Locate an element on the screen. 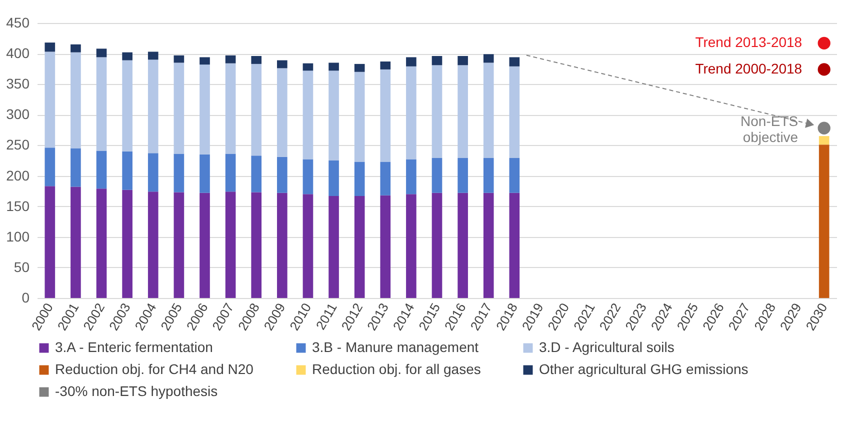 This screenshot has width=858, height=435. annotation: Non-ETS objective is located at coordinates (769, 129).